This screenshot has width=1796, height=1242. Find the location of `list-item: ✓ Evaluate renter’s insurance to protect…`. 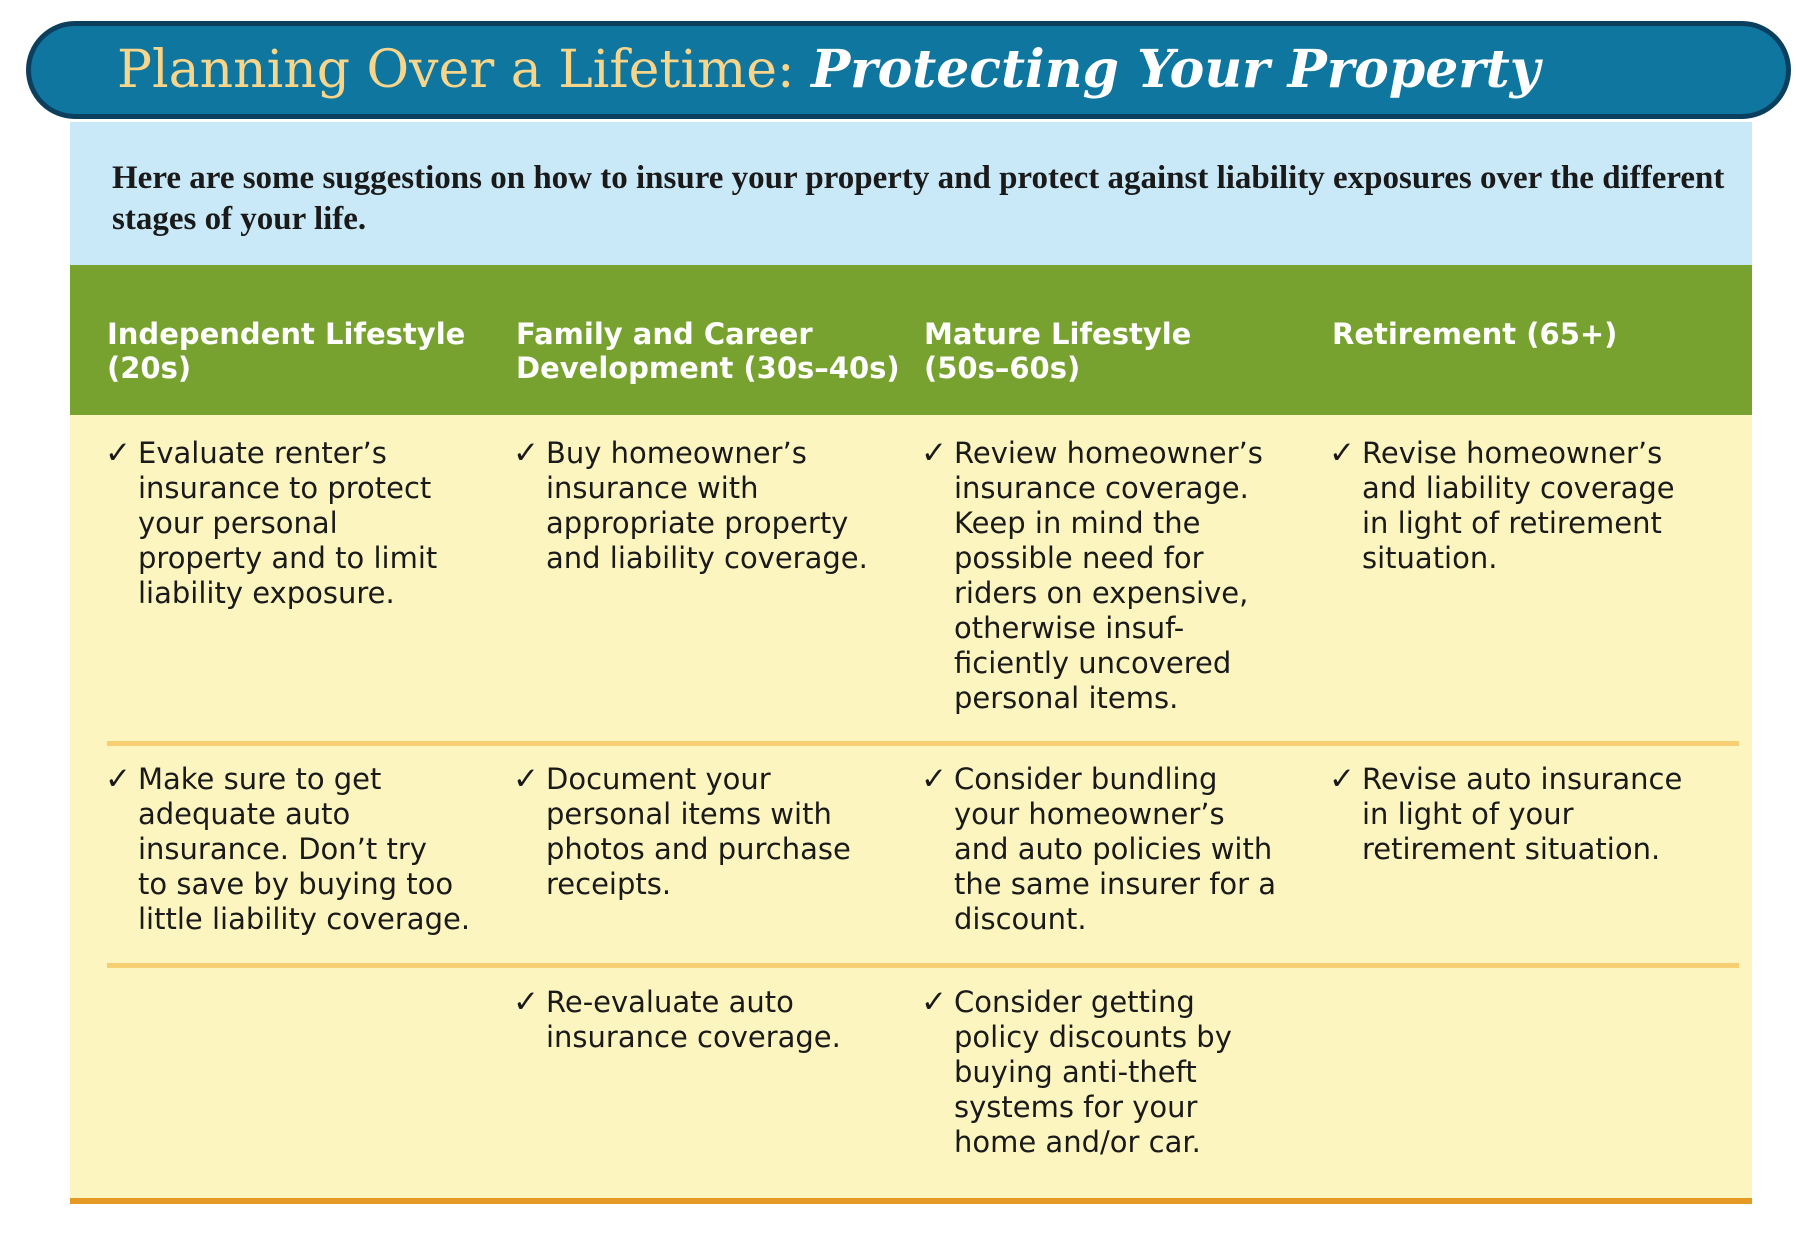

list-item: ✓ Evaluate renter’s insurance to protect… is located at coordinates (300, 523).